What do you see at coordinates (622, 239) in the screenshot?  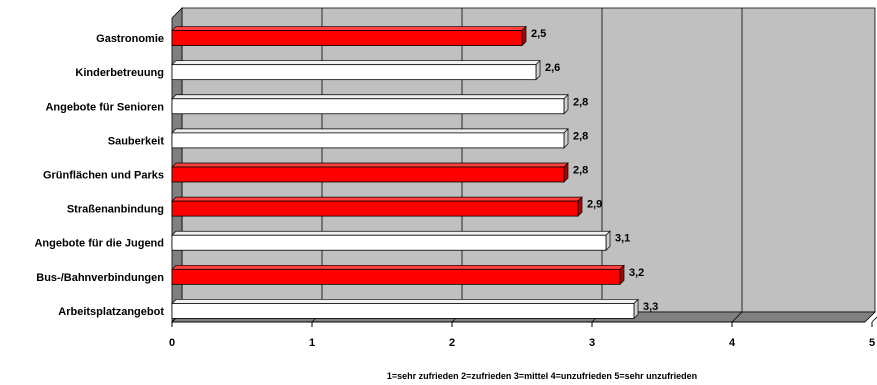 I see `value-label: 3,1` at bounding box center [622, 239].